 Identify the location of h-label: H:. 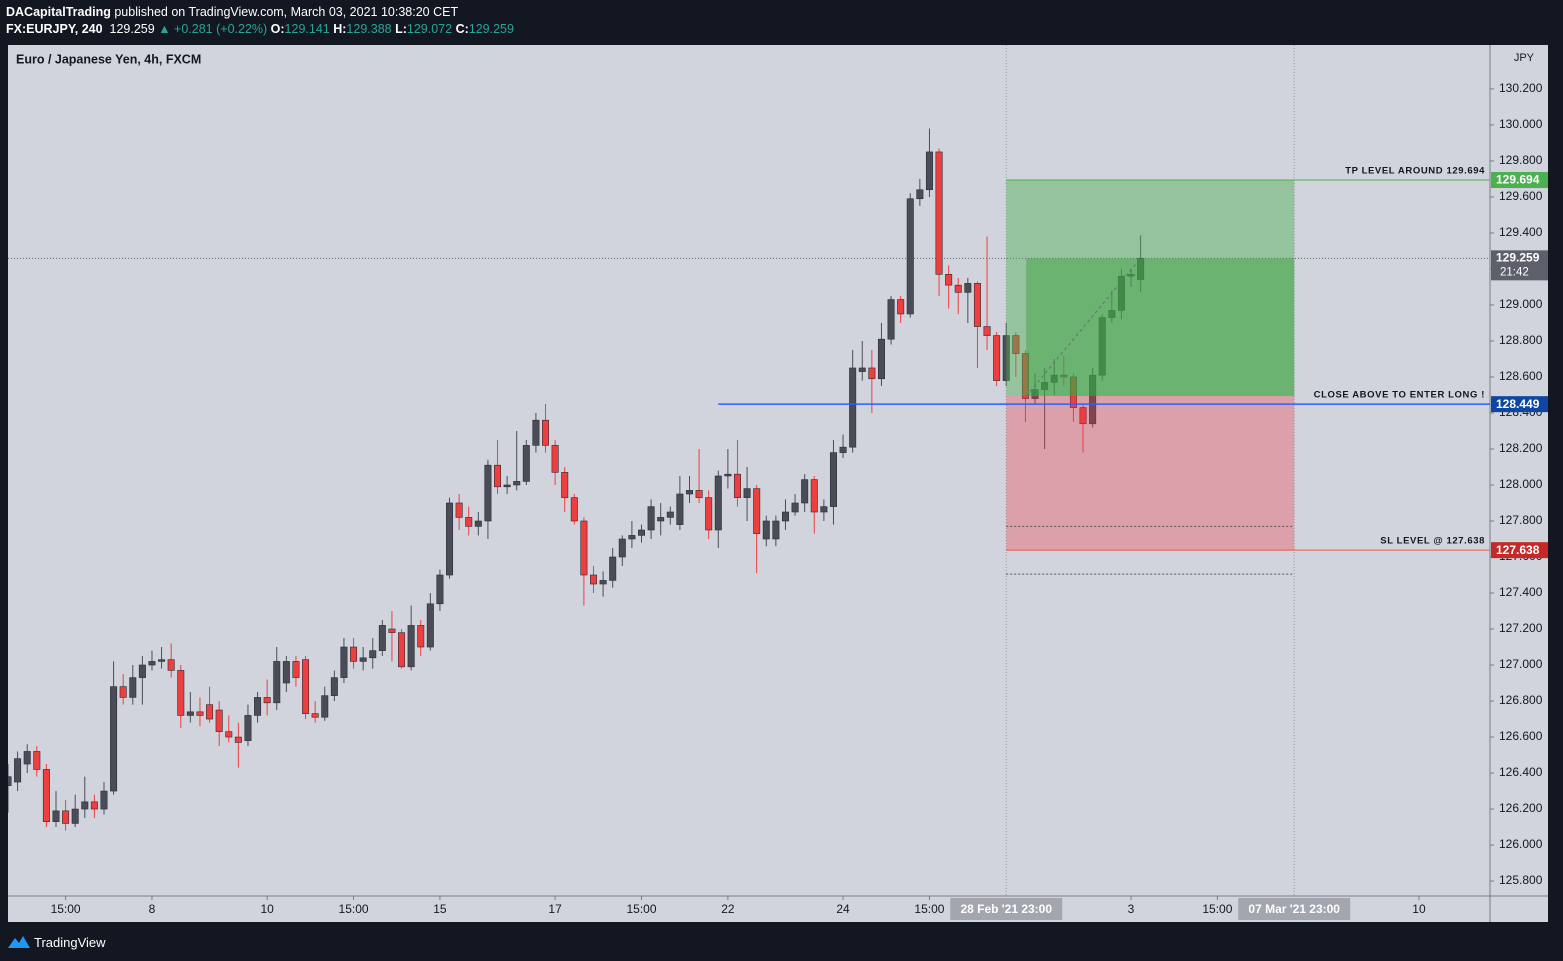
(340, 29).